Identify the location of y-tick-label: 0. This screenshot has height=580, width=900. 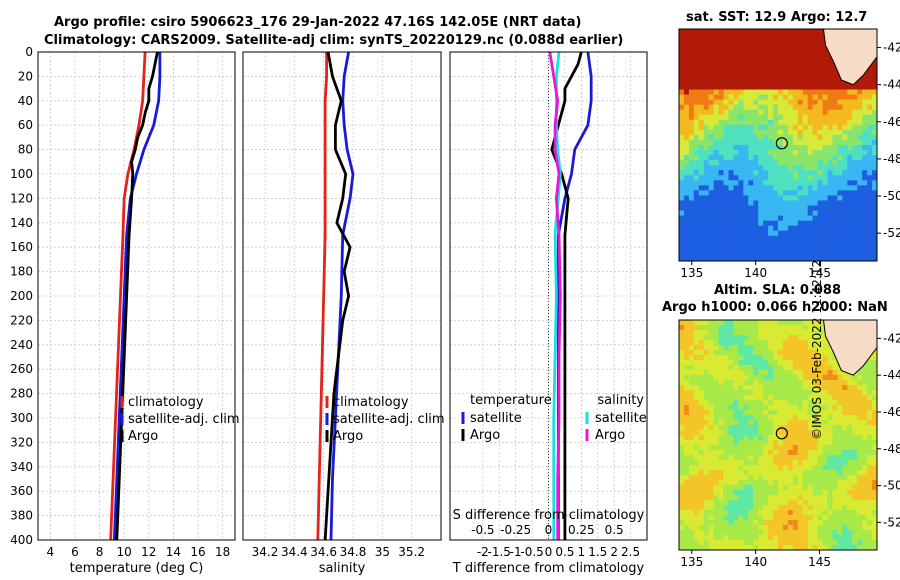
(29, 52).